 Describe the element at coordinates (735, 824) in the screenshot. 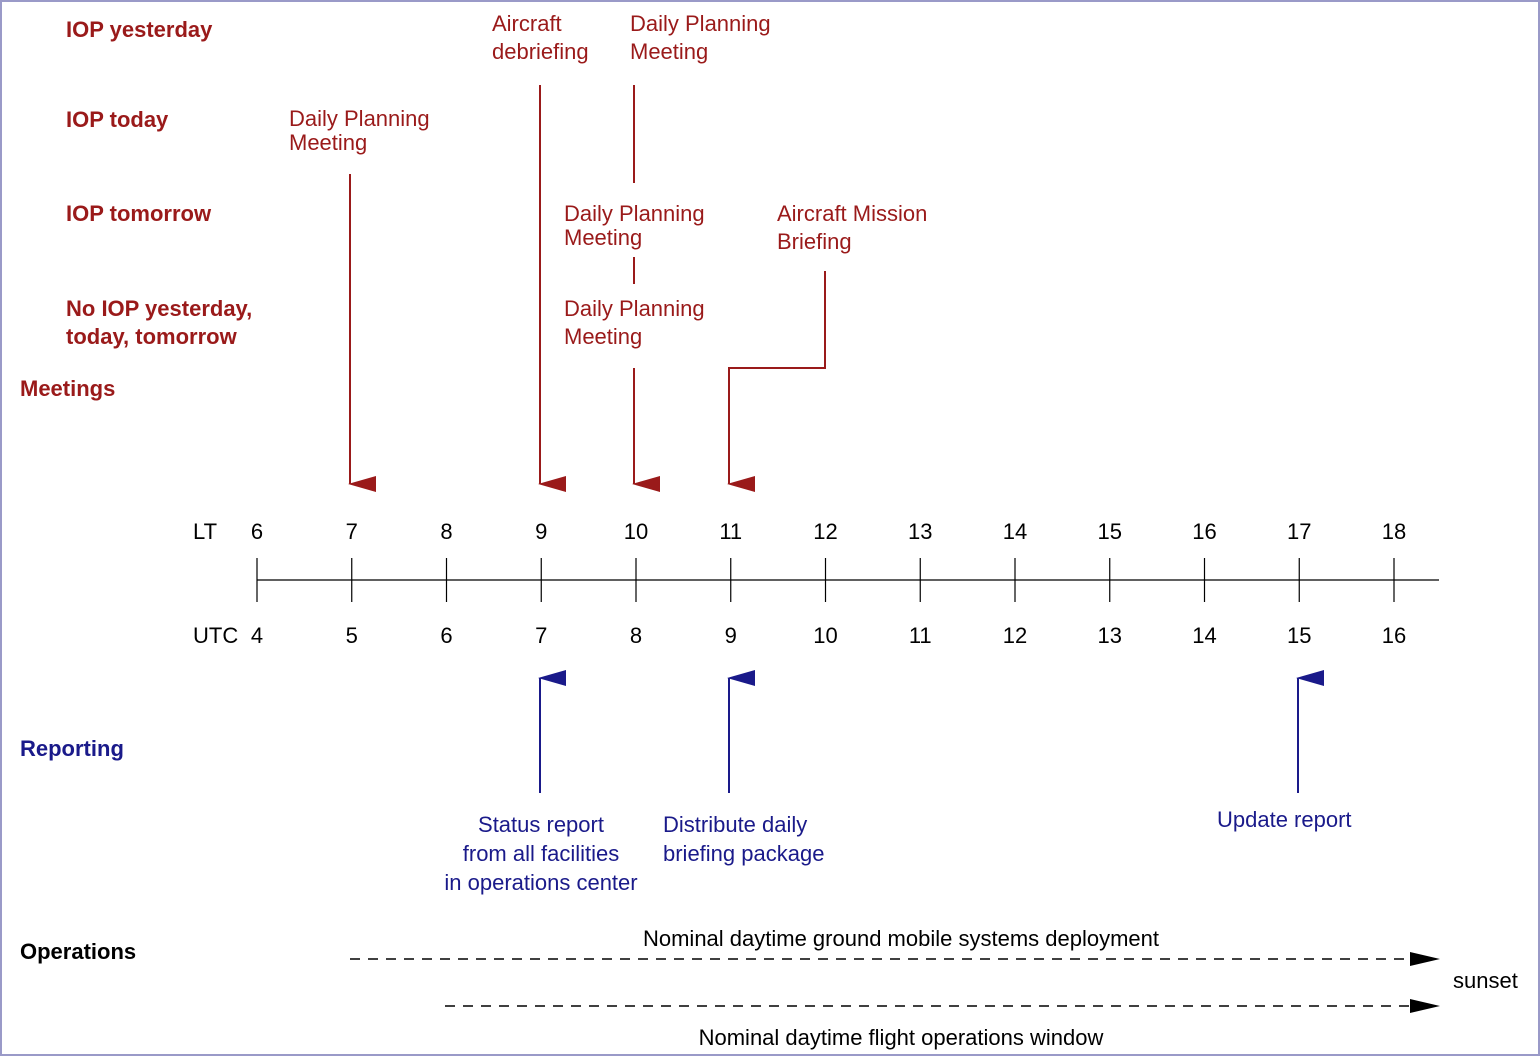

I see `label-distribute-1: Distribute daily` at that location.